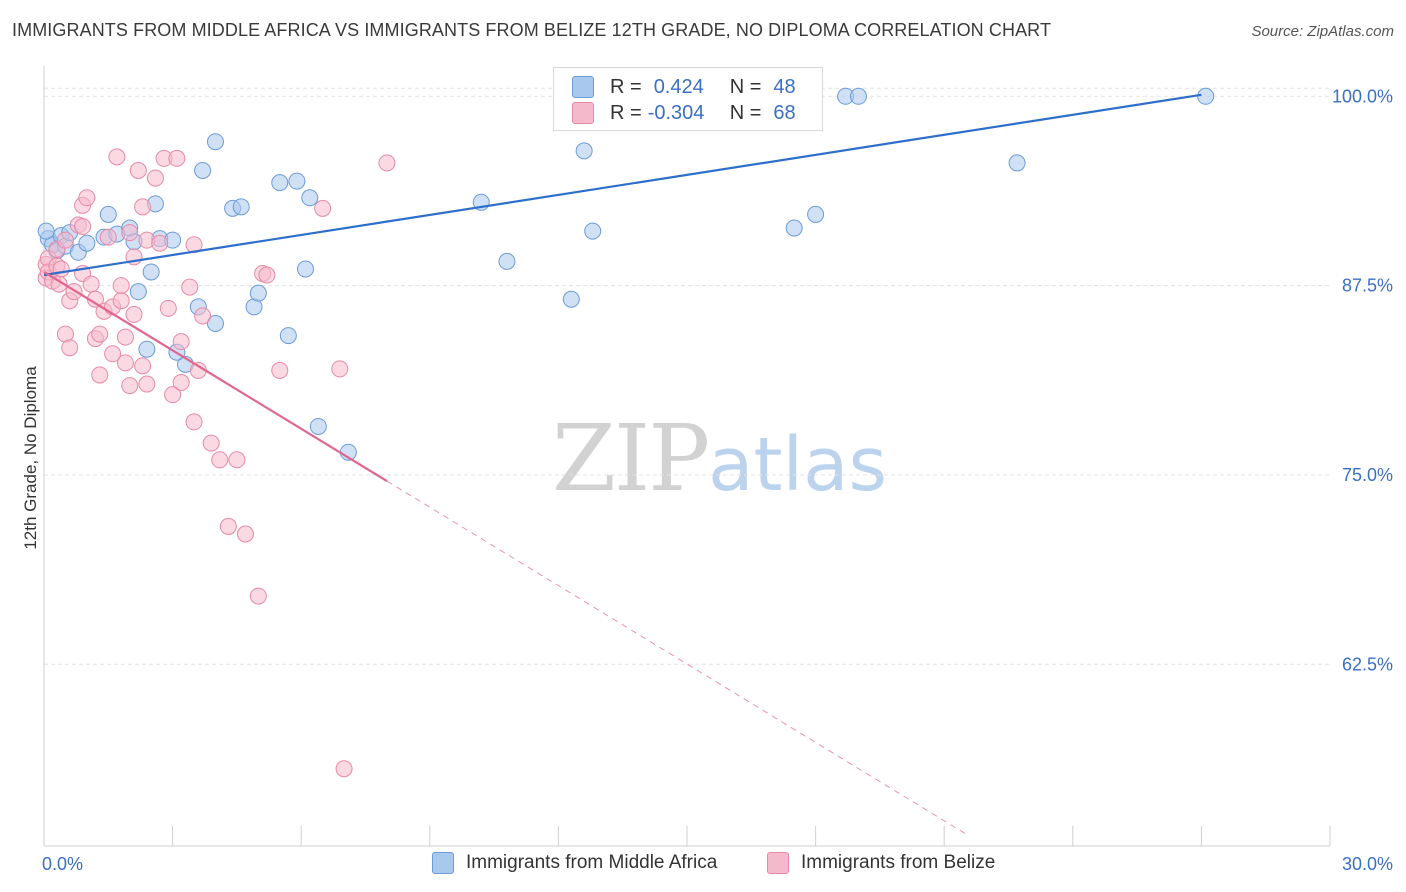 This screenshot has width=1406, height=892. What do you see at coordinates (1367, 286) in the screenshot?
I see `y-tick-label: 87.5%` at bounding box center [1367, 286].